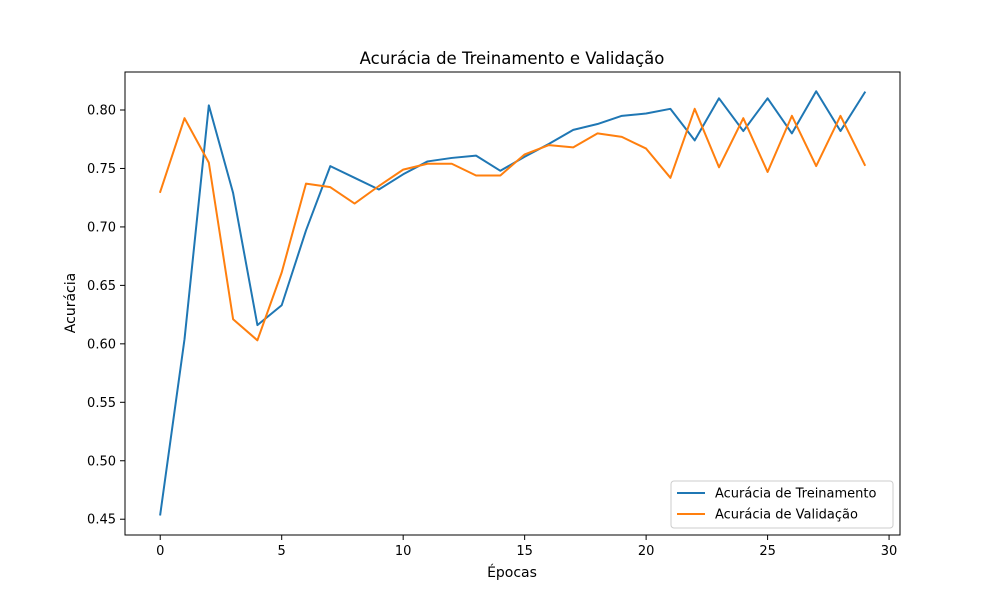 The image size is (1000, 600). What do you see at coordinates (524, 551) in the screenshot?
I see `x-tick-label: 15` at bounding box center [524, 551].